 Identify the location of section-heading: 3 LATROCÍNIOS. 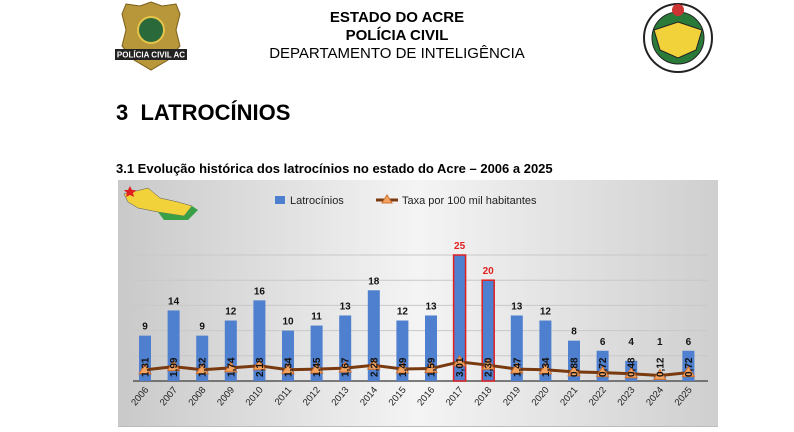
(203, 113).